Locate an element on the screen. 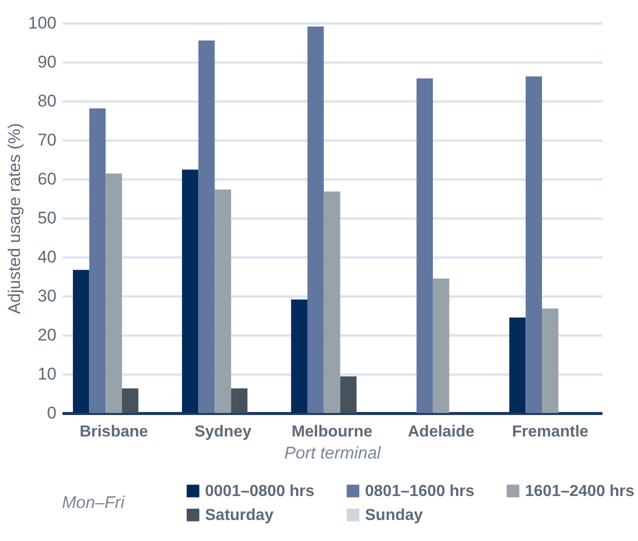 Image resolution: width=638 pixels, height=541 pixels. y-tick-label: 50 is located at coordinates (47, 218).